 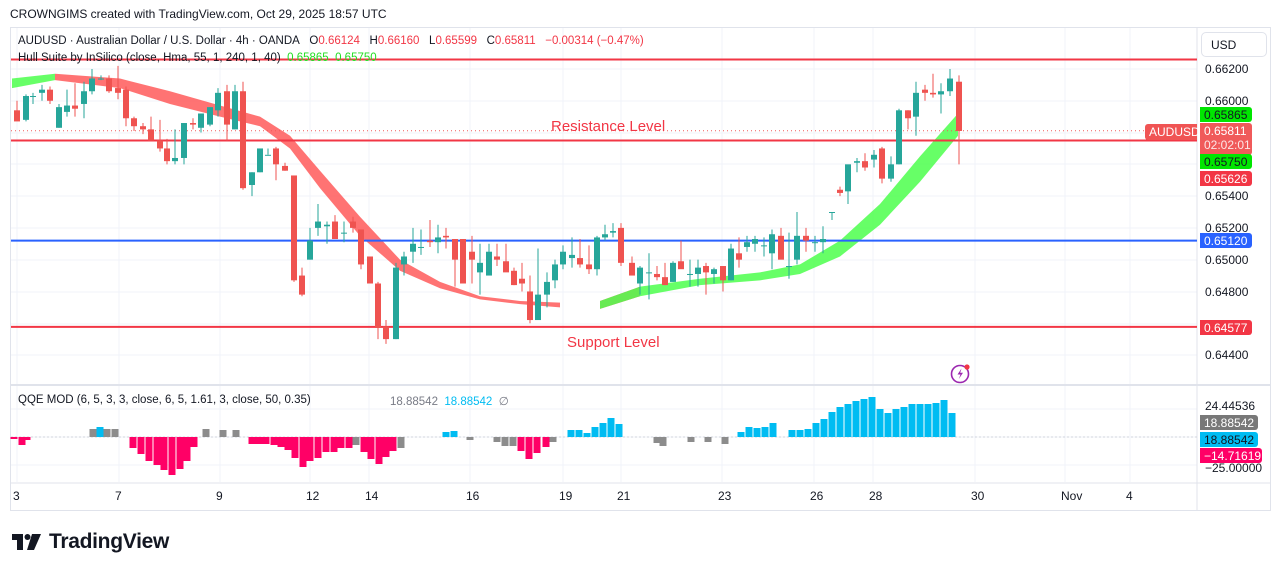 I want to click on time-axis-label: 28, so click(x=876, y=496).